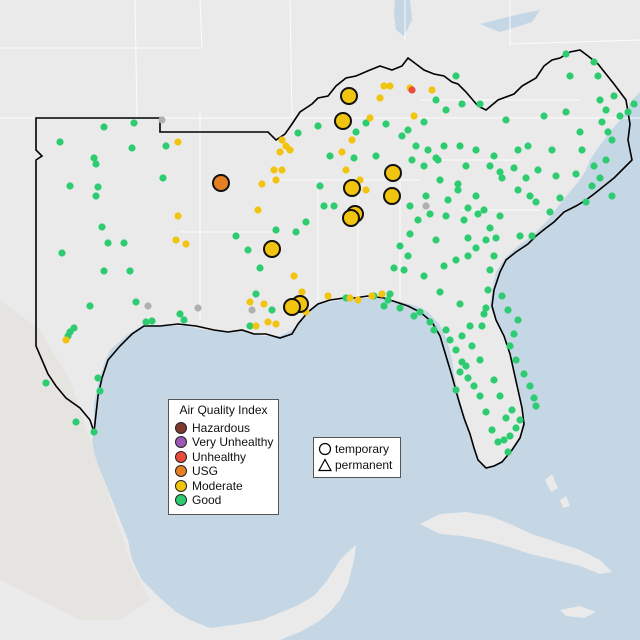  I want to click on legend-row-very-unhealthy: Very Unhealthy, so click(224, 442).